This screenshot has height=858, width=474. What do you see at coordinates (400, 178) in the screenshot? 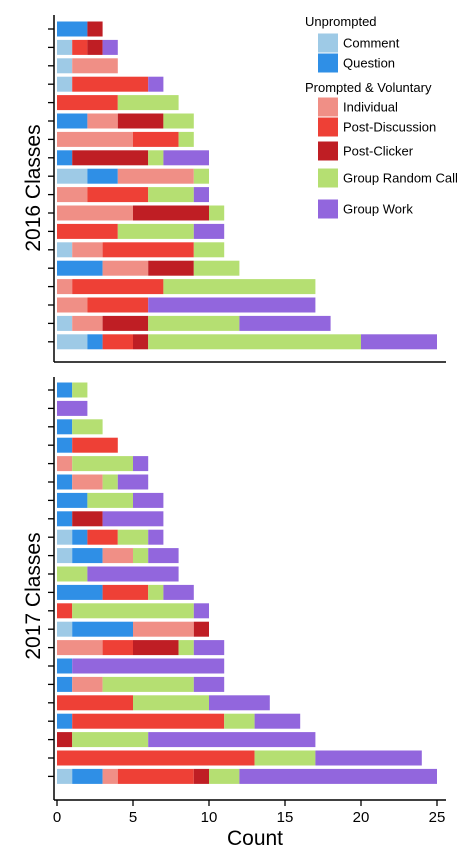
I see `legend-item-label: Group Random Call` at bounding box center [400, 178].